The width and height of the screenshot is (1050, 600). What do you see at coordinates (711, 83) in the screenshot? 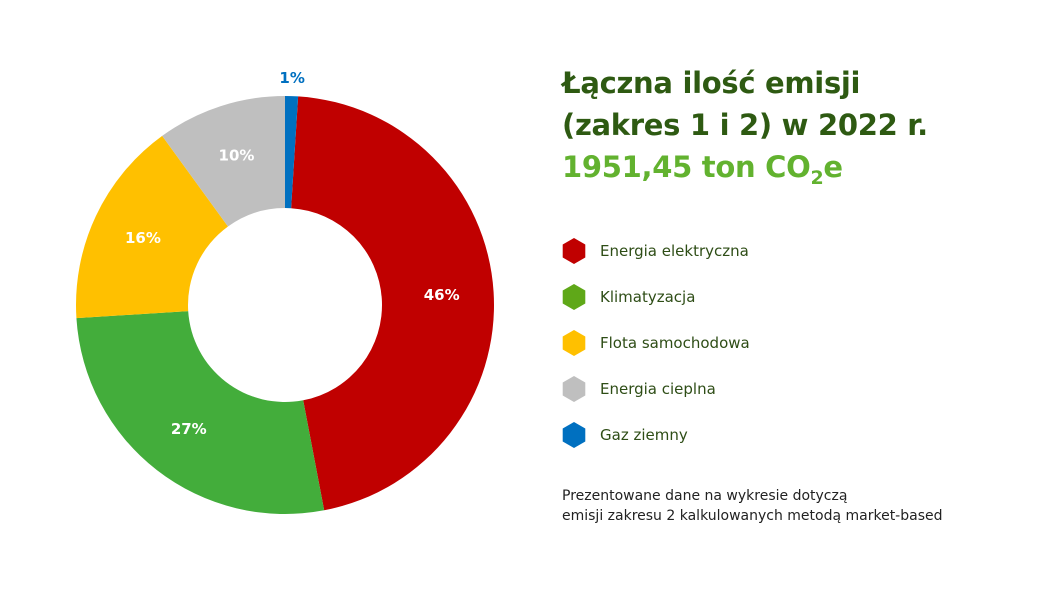
I see `title-line-1: Łączna ilość emisji` at bounding box center [711, 83].